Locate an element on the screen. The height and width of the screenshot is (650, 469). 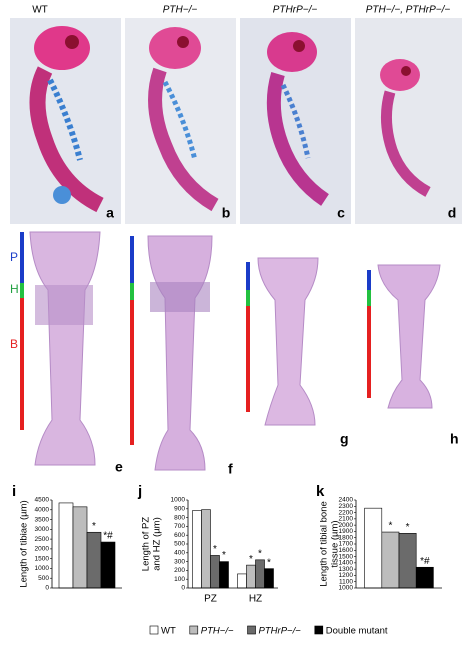
legend-label: PTH−/− is located at coordinates (217, 631).